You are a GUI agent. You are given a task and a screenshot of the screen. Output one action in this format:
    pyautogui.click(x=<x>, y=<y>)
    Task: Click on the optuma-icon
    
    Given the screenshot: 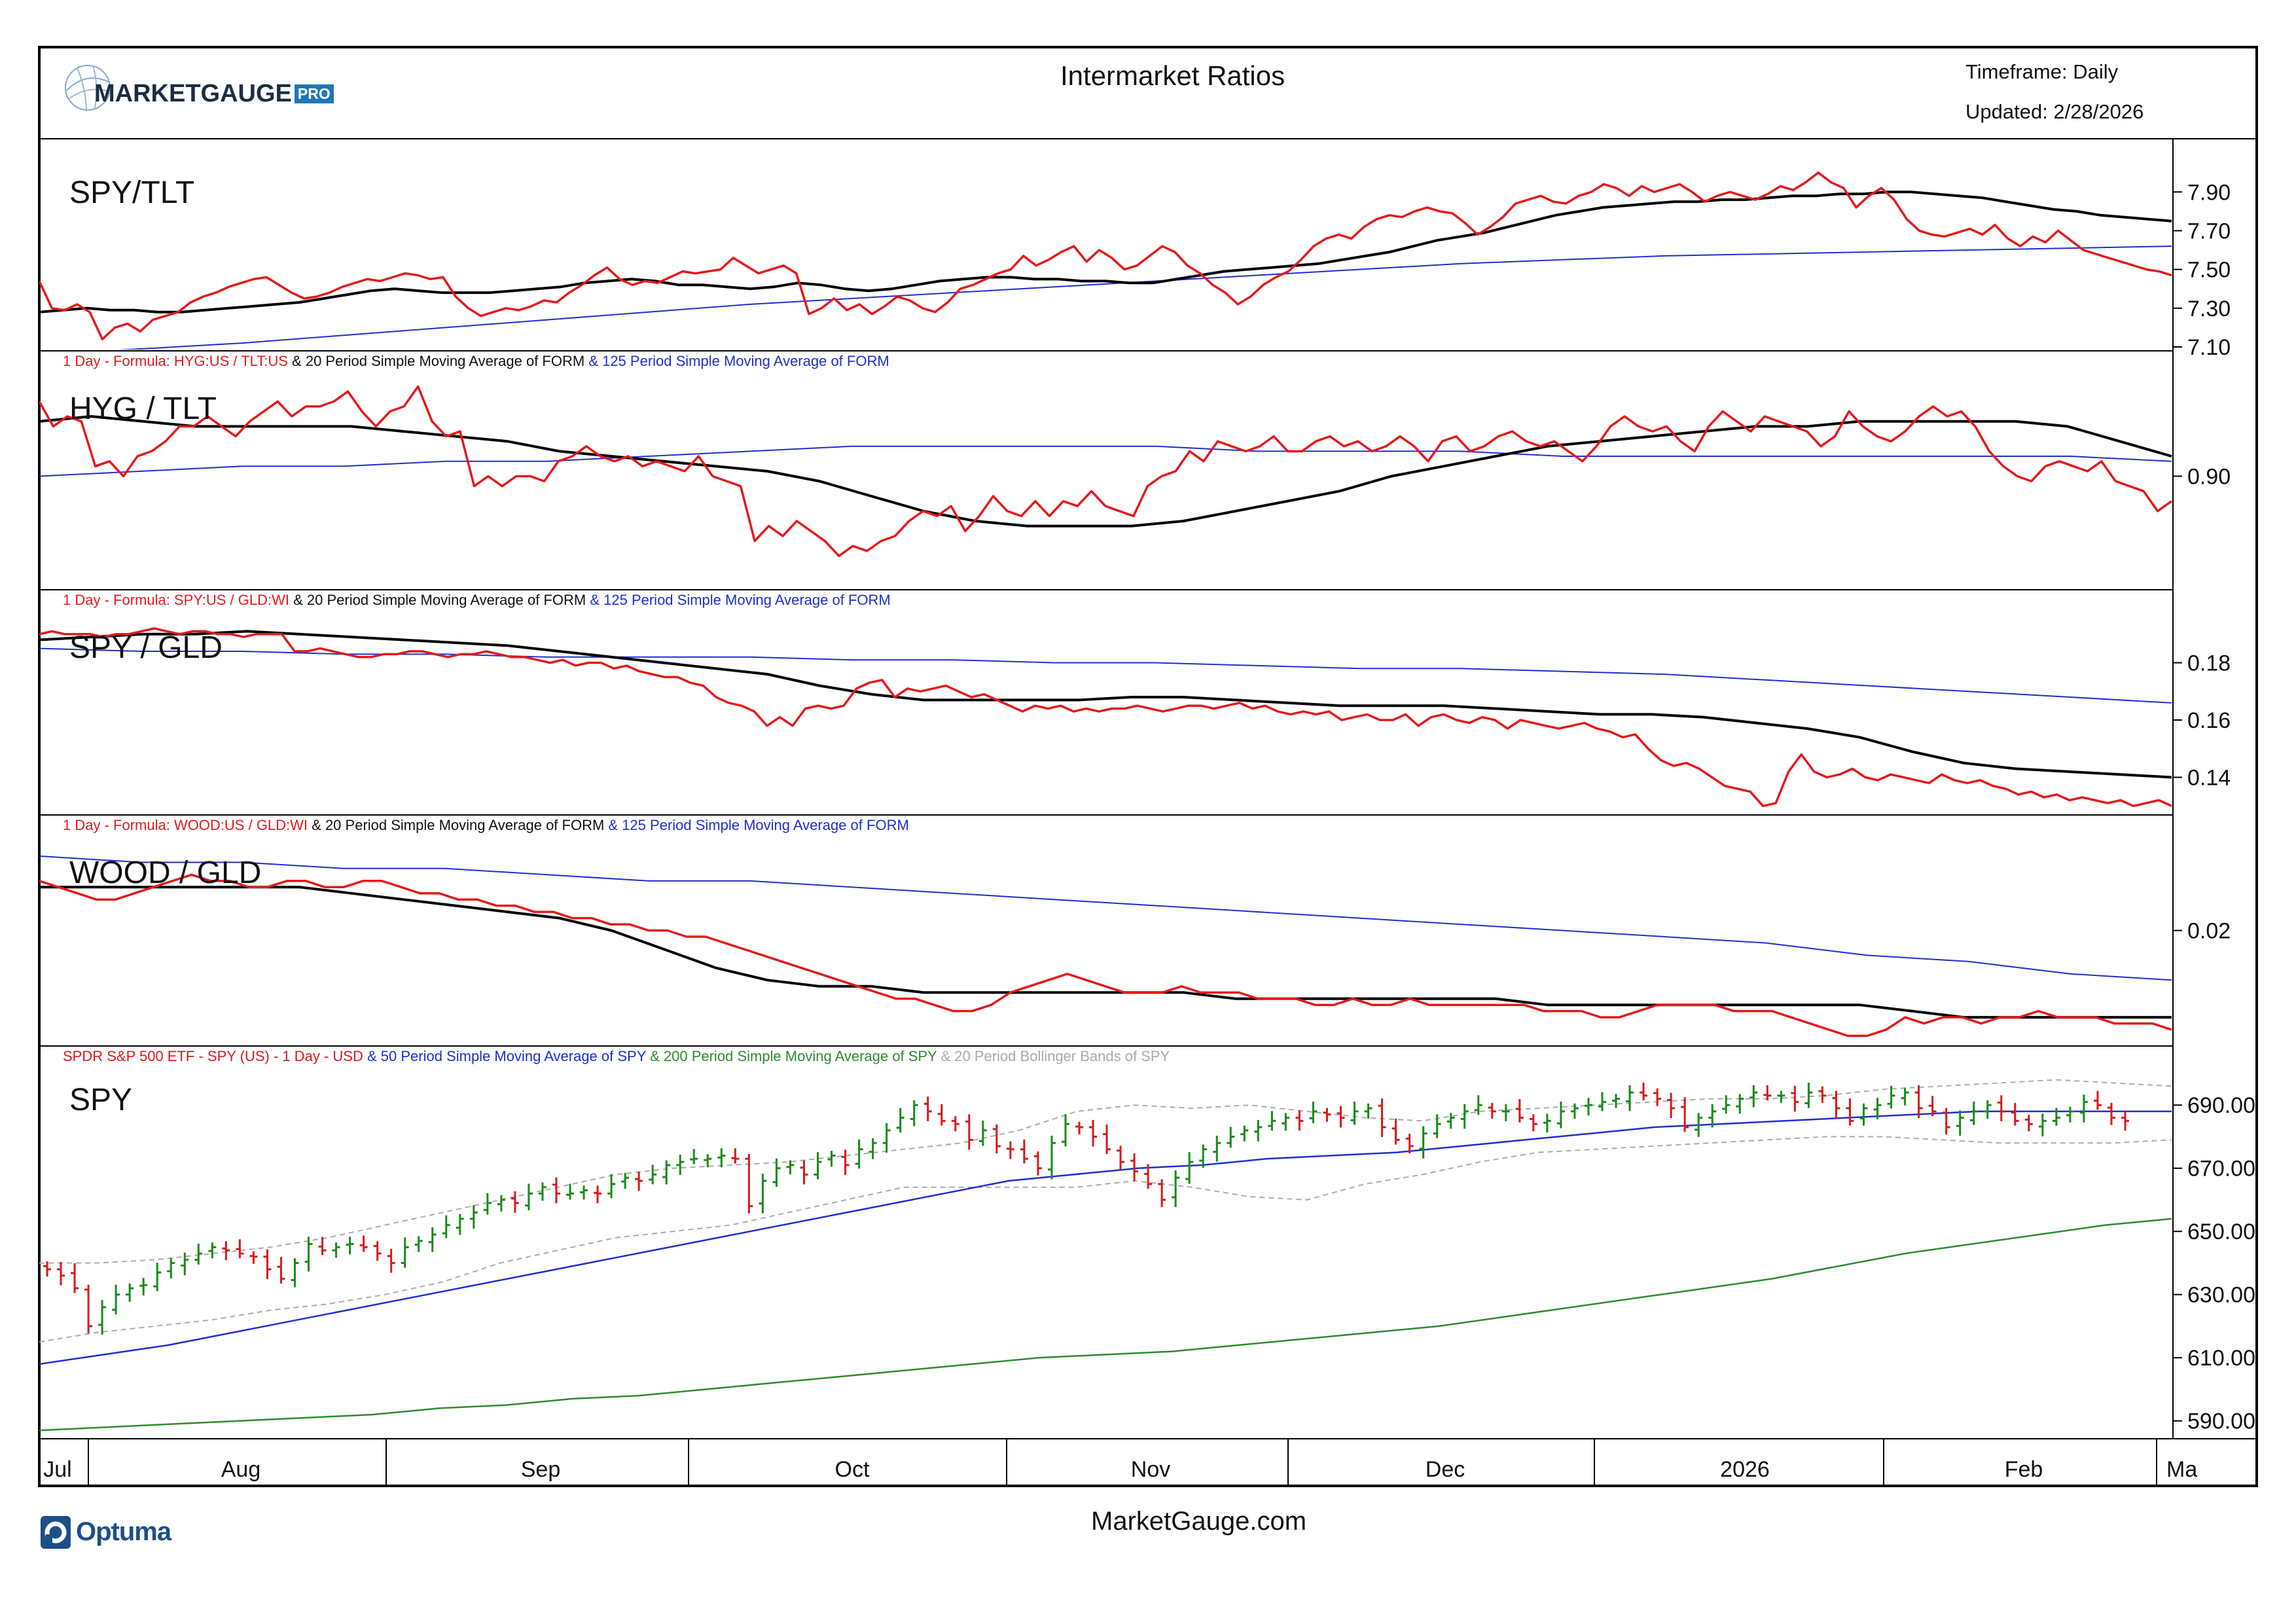 What is the action you would take?
    pyautogui.click(x=56, y=1532)
    